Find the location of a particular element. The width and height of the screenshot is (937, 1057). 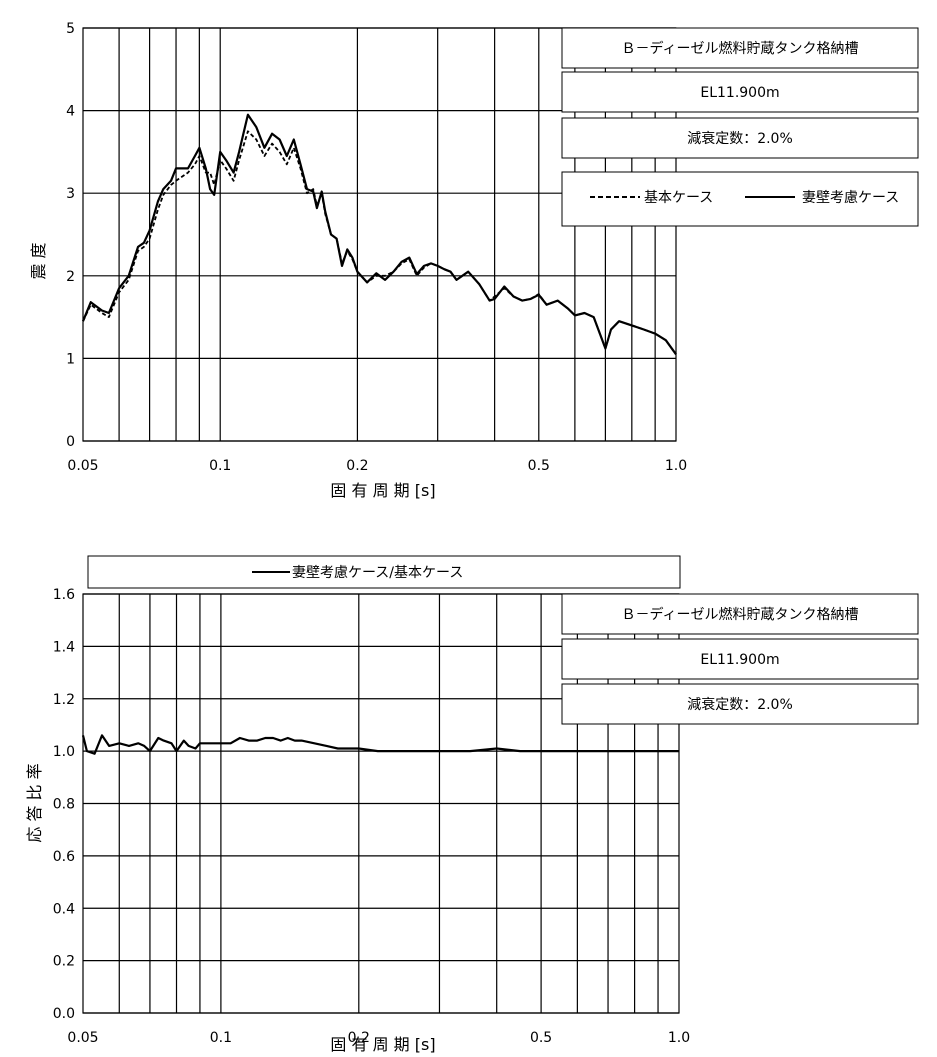

y-tick-label: 1 is located at coordinates (70, 359).